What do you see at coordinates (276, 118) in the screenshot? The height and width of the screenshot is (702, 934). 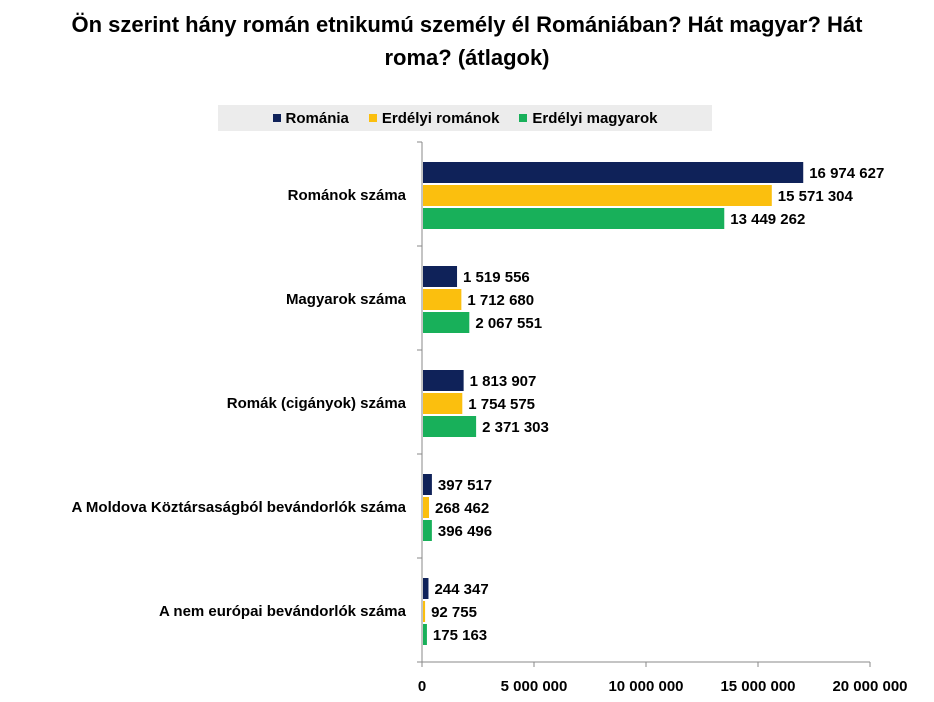 I see `legend-swatch-romania` at bounding box center [276, 118].